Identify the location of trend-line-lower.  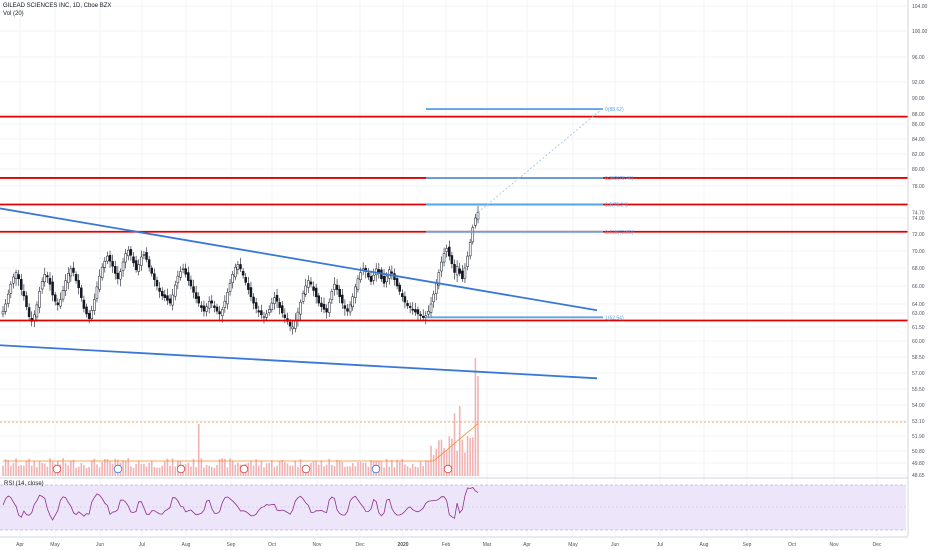
(299, 362).